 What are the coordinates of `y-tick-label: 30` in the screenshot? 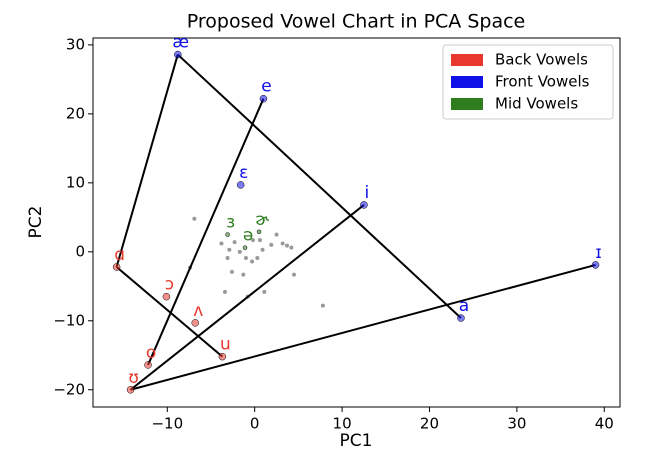 It's located at (75, 44).